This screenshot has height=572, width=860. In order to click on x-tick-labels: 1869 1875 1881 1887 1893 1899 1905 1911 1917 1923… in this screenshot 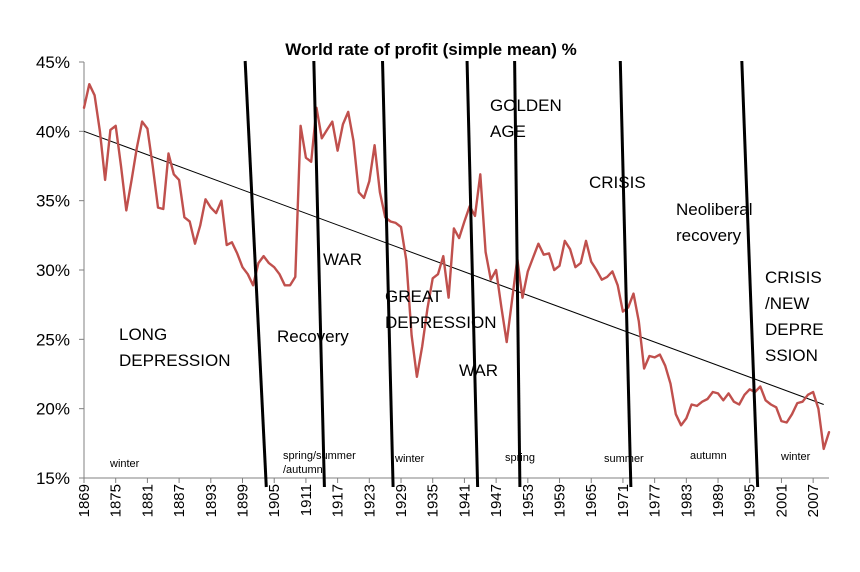, I will do `click(449, 497)`.